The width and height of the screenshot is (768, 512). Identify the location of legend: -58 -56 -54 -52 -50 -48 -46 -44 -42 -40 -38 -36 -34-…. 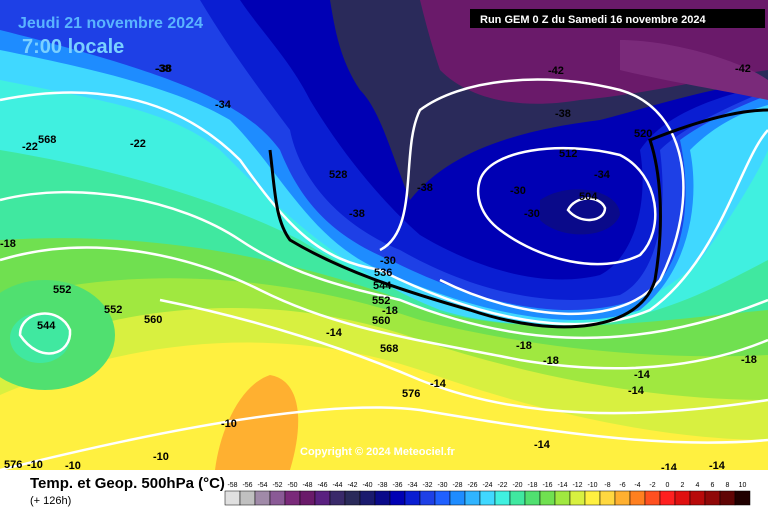
(487, 494).